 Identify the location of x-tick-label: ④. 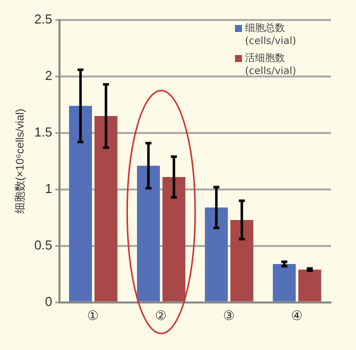
(297, 315).